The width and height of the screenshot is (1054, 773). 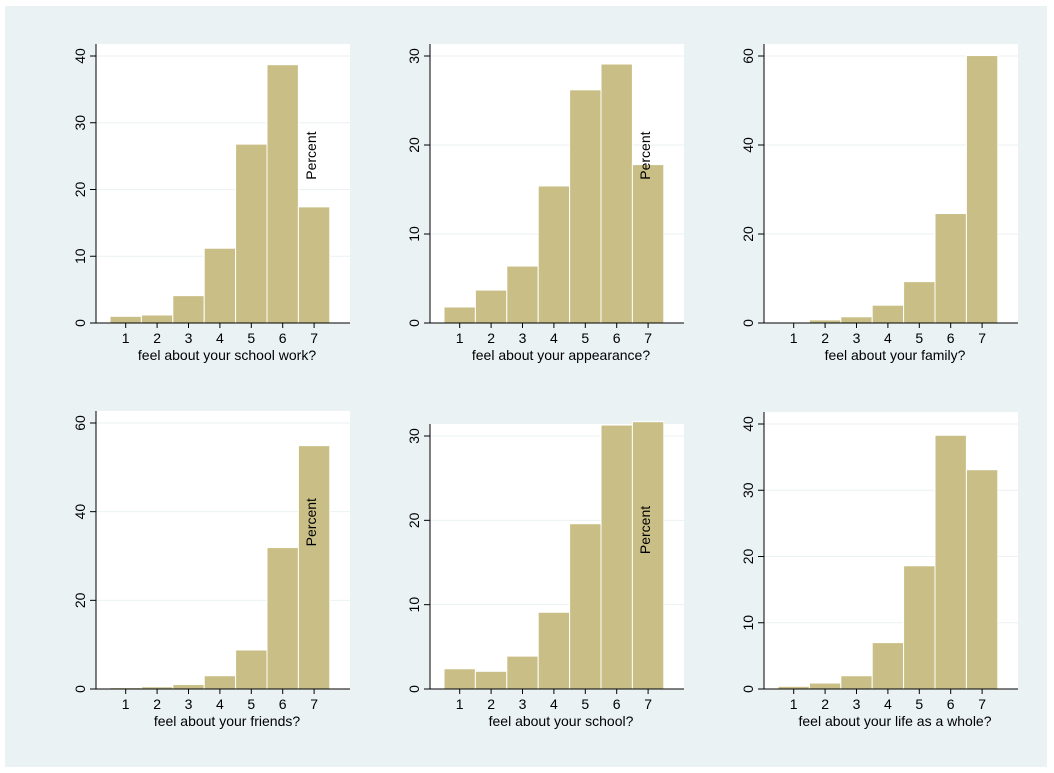 What do you see at coordinates (864, 212) in the screenshot?
I see `histogram-family: 0 20 40 60 1 2 3 4 5 6 7 feel about your family?` at bounding box center [864, 212].